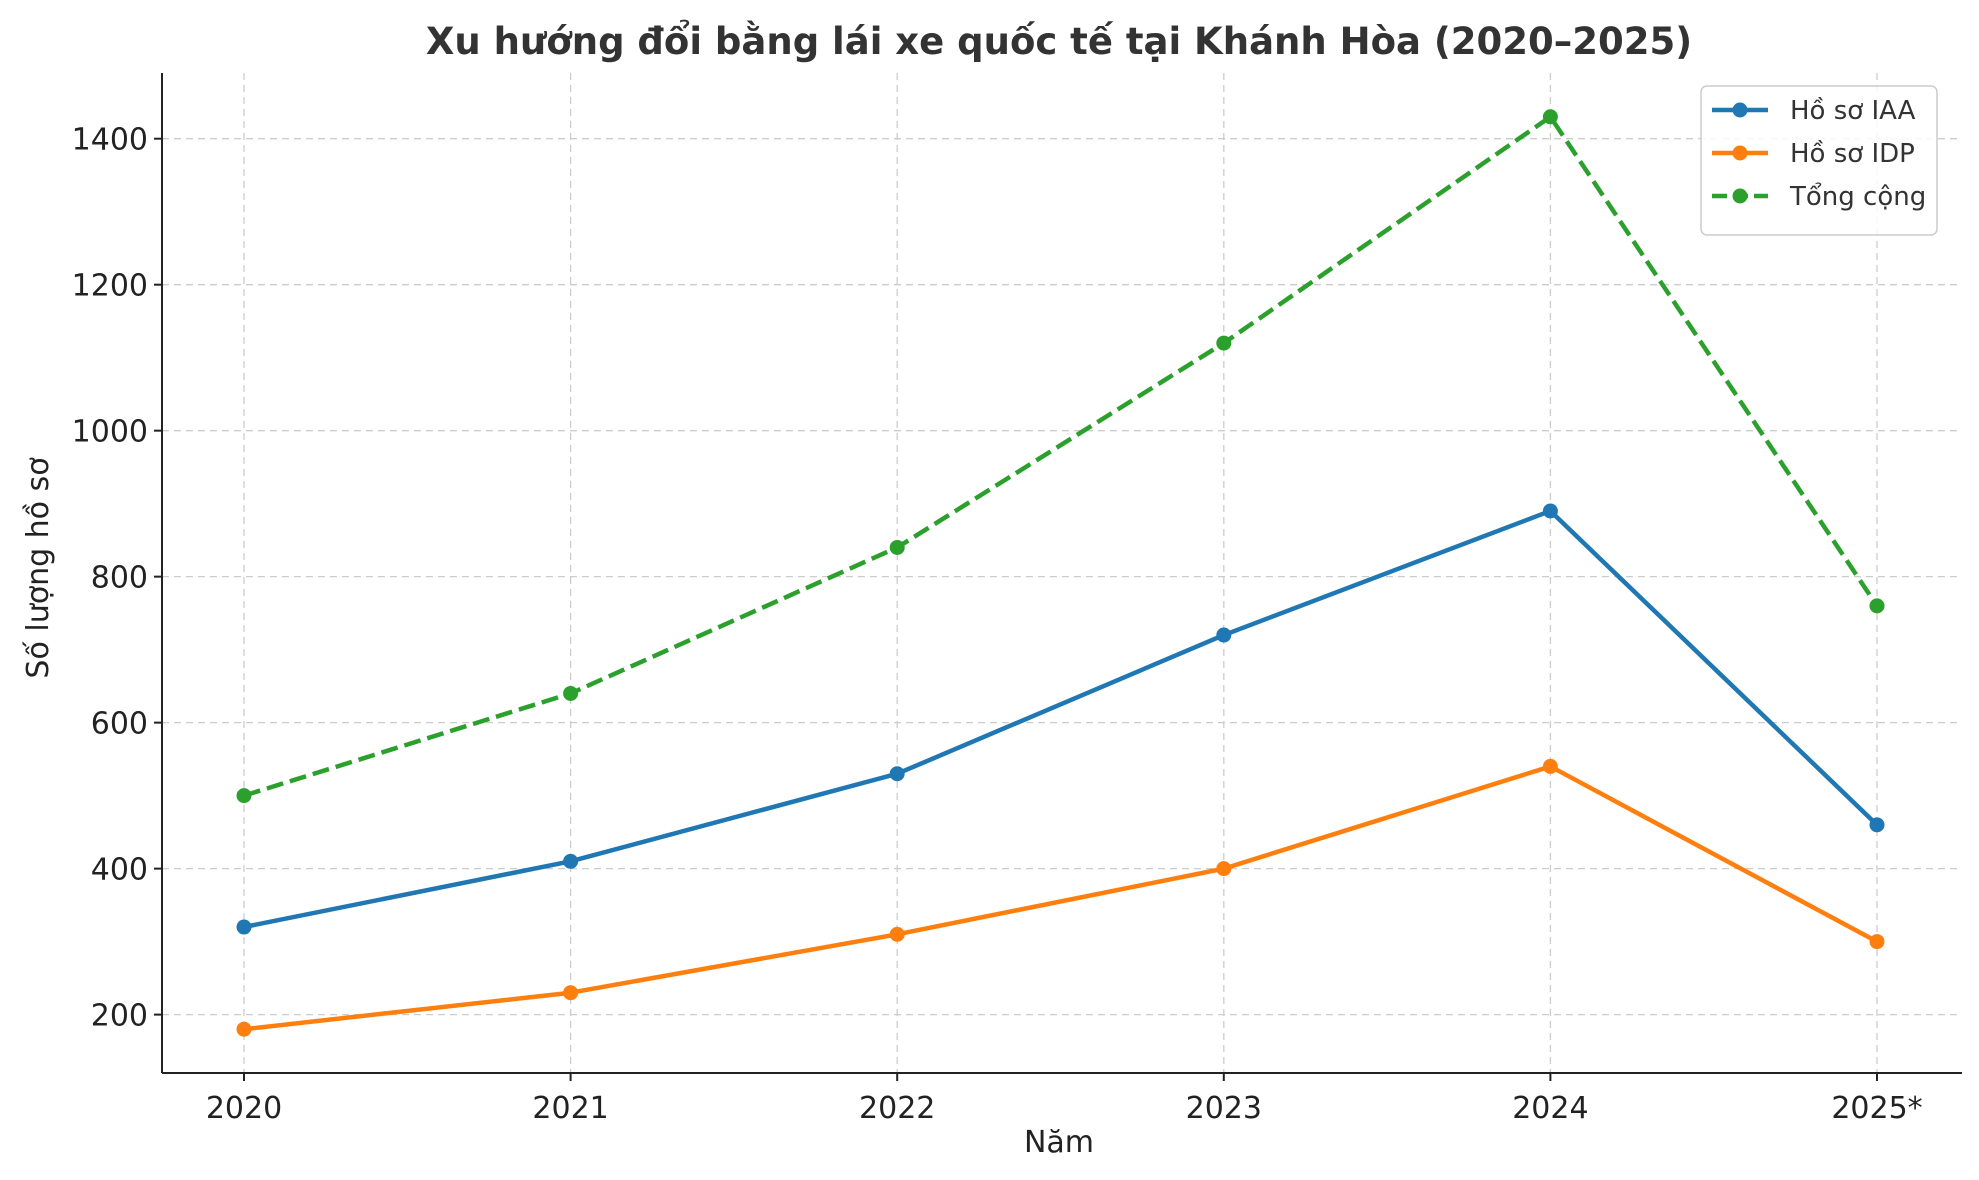  What do you see at coordinates (244, 927) in the screenshot?
I see `point-ho-so-iaa-2020` at bounding box center [244, 927].